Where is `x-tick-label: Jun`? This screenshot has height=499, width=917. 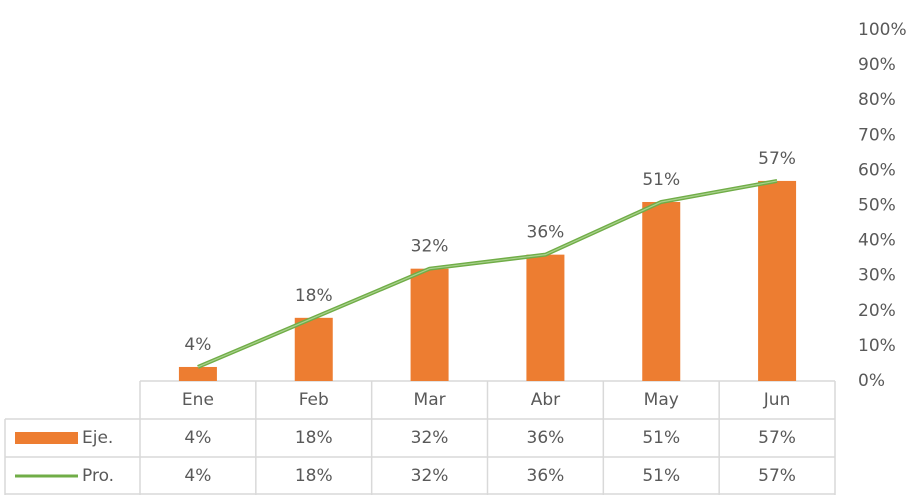 x-tick-label: Jun is located at coordinates (777, 400).